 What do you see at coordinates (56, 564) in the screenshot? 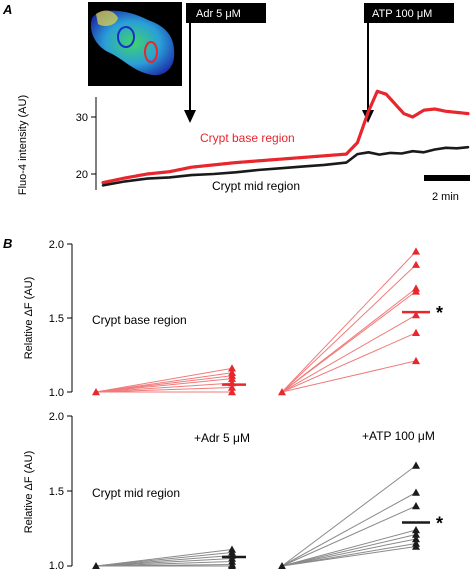
I see `b2-ytick-1: 1.0` at bounding box center [56, 564].